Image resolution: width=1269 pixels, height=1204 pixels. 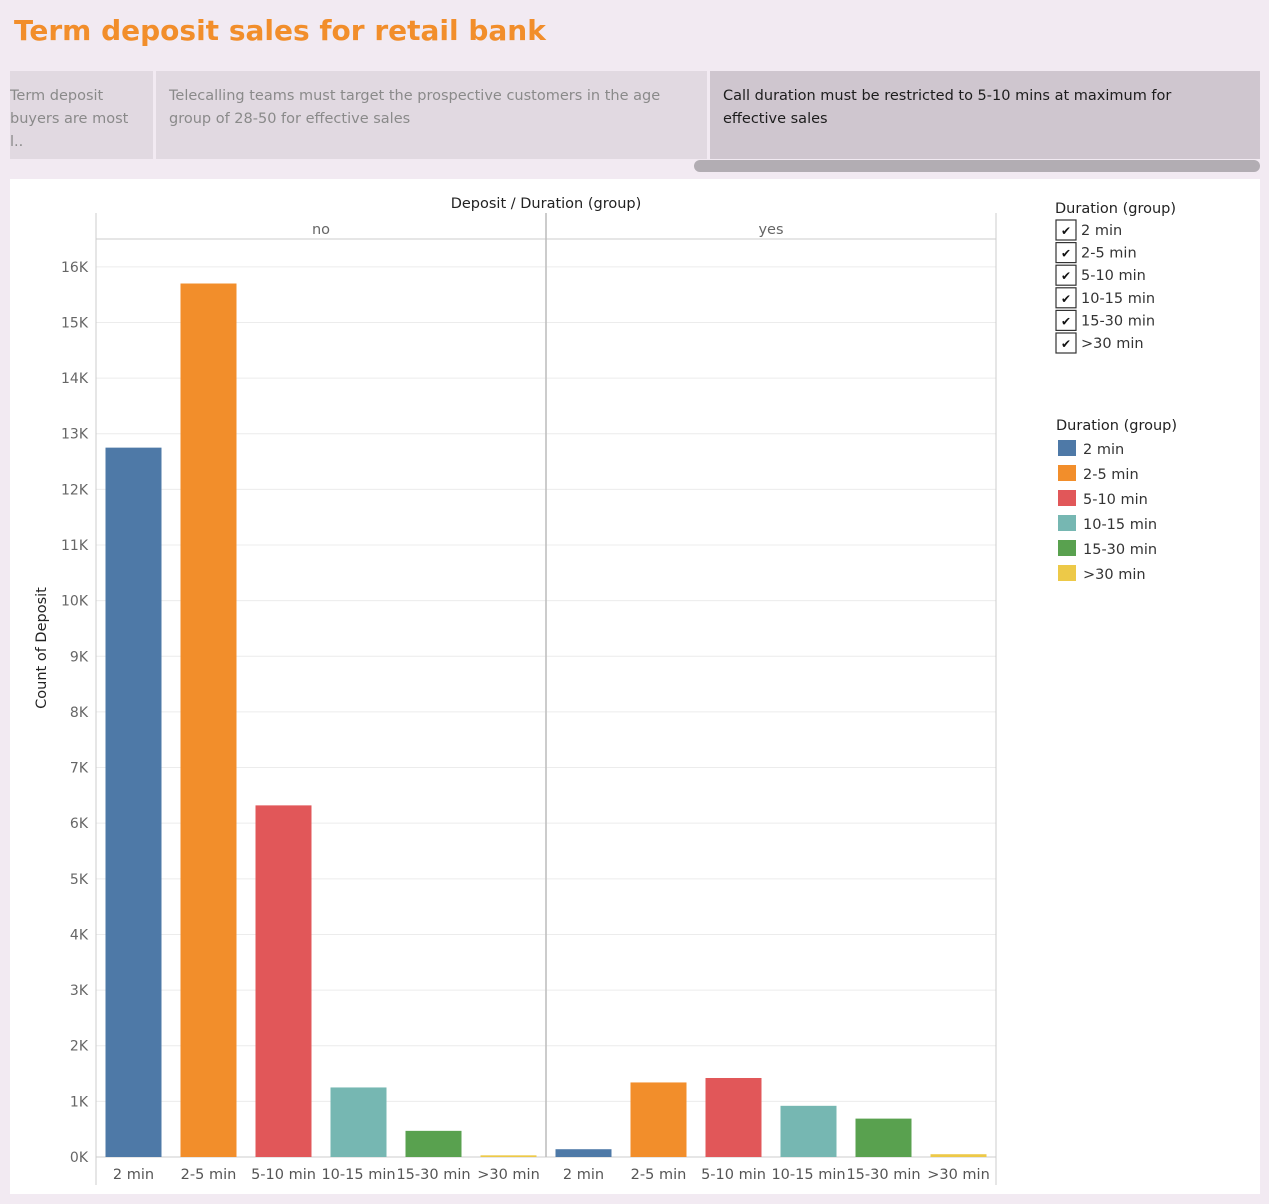 I want to click on legend-item-label: 2-5 min, so click(x=1111, y=475).